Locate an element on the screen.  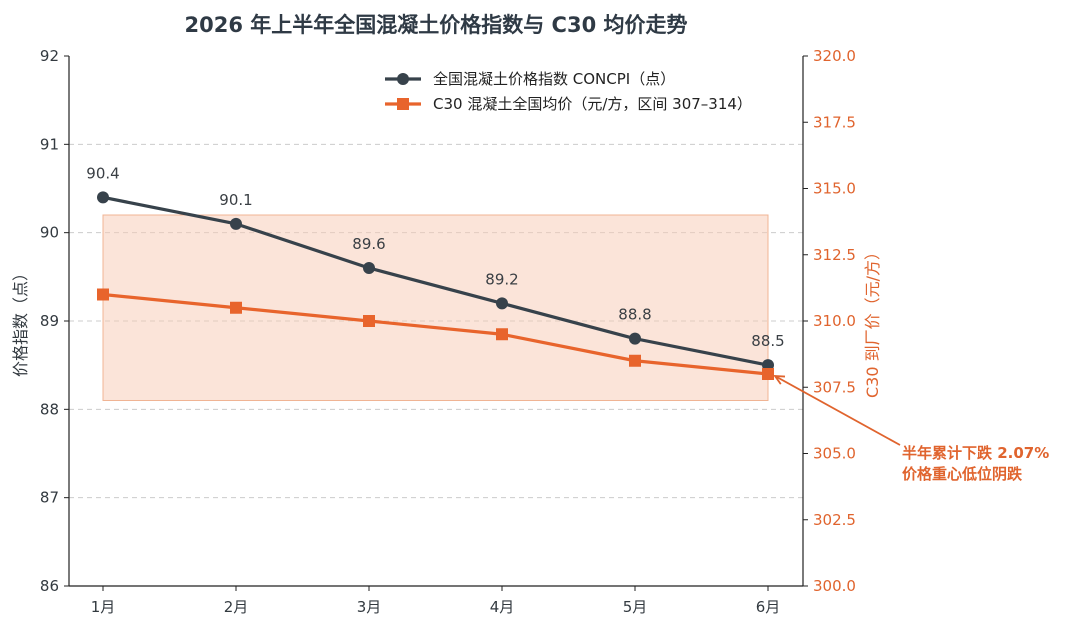
right-tick-label: 310.0 is located at coordinates (834, 321).